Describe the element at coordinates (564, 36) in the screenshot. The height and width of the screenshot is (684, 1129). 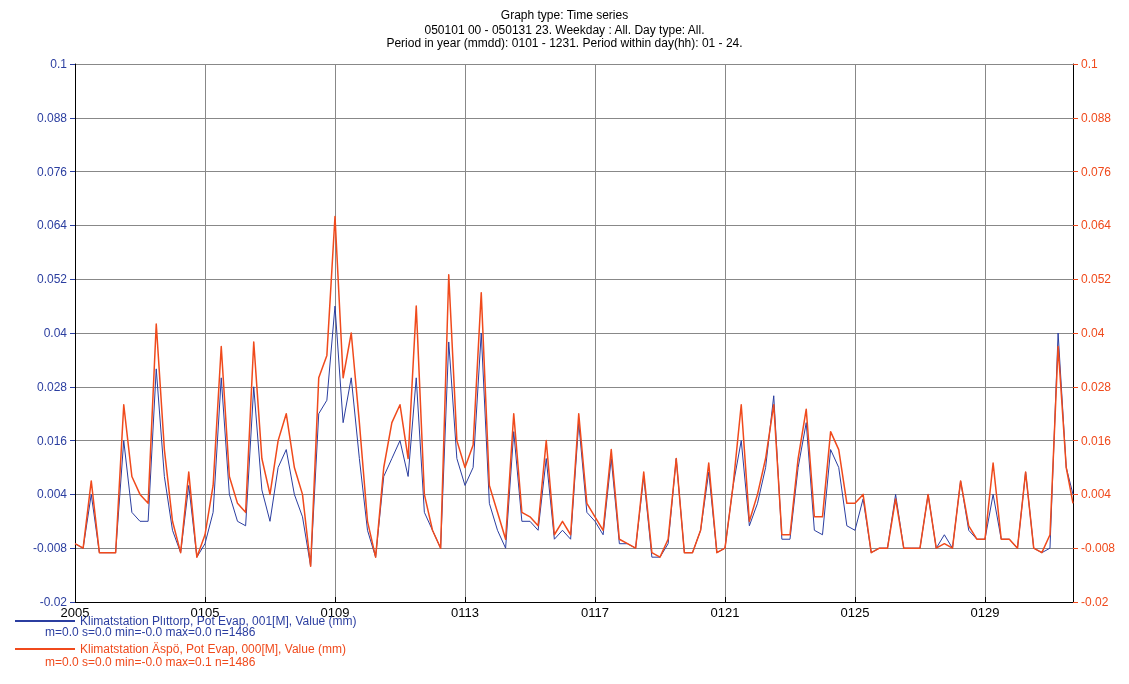
I see `chart-subtitle: 050101 00 - 050131 23. Weekday : All. Day type: All. Period in year (mmdd): 0101 - 1231. Period within day(hh): 01 - 24.` at that location.